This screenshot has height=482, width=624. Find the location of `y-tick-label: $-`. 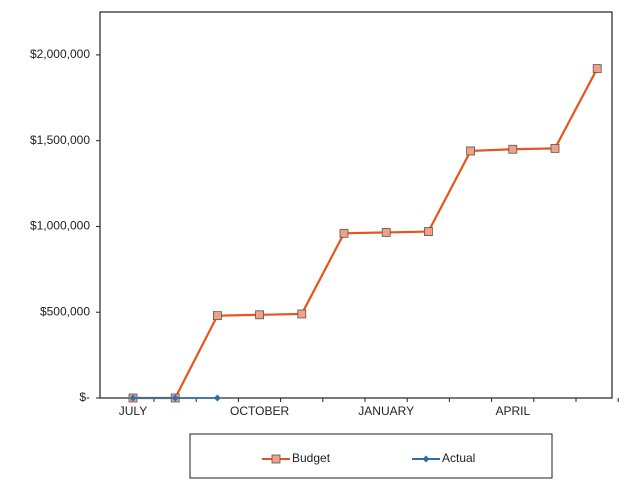

y-tick-label: $- is located at coordinates (84, 397).